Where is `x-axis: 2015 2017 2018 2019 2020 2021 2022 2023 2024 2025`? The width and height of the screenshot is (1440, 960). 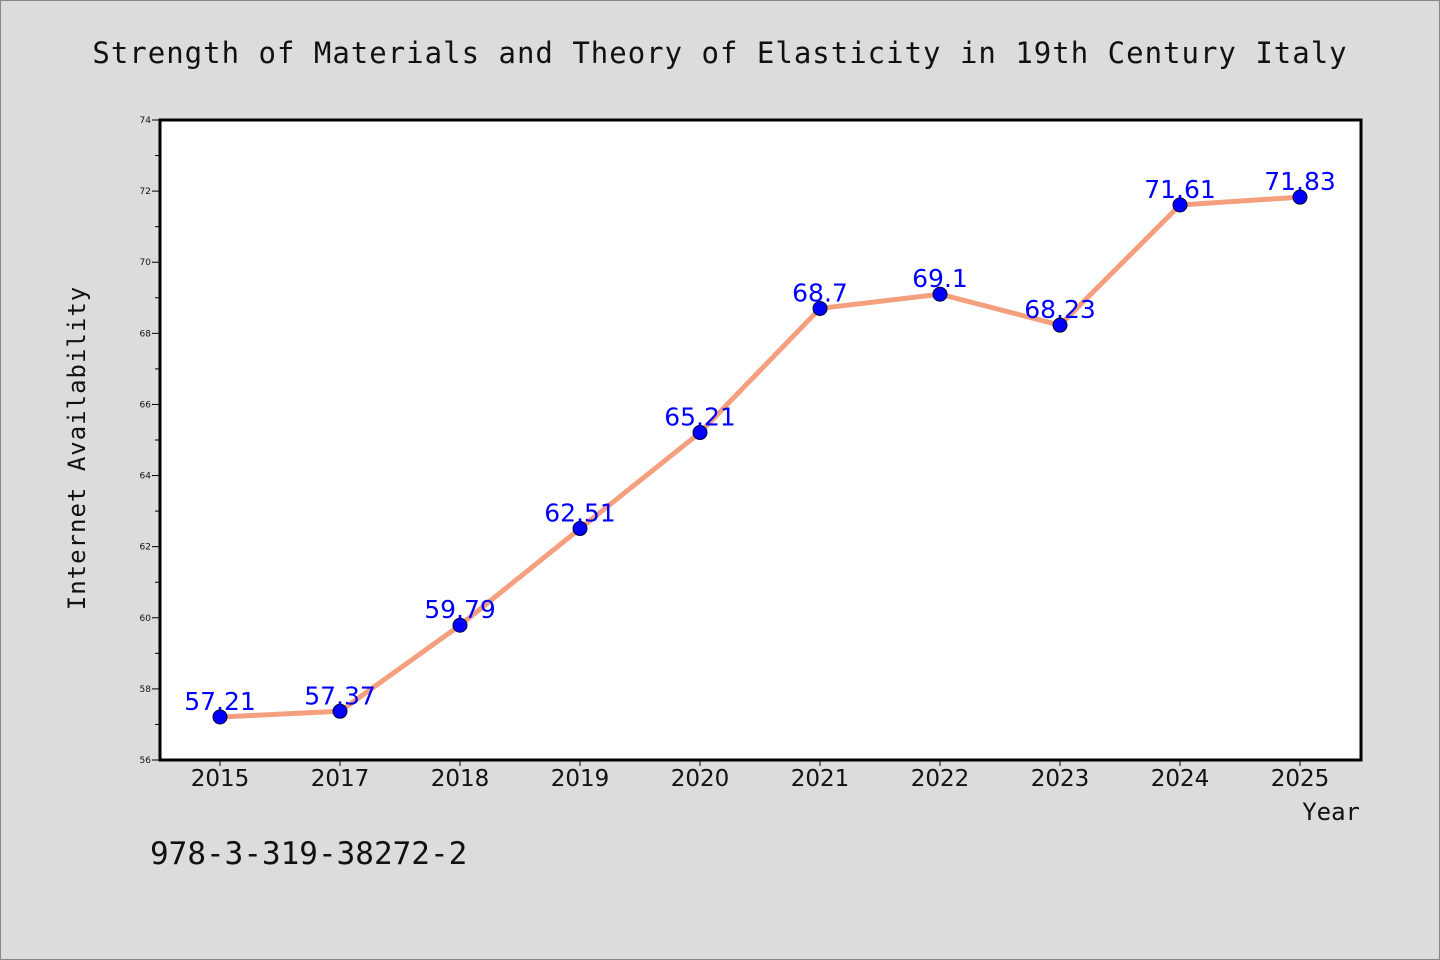 x-axis: 2015 2017 2018 2019 2020 2021 2022 2023 2024 2025 is located at coordinates (760, 776).